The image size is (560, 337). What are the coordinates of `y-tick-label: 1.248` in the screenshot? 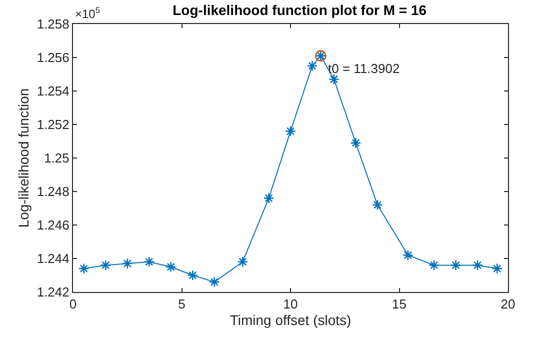 It's located at (53, 192).